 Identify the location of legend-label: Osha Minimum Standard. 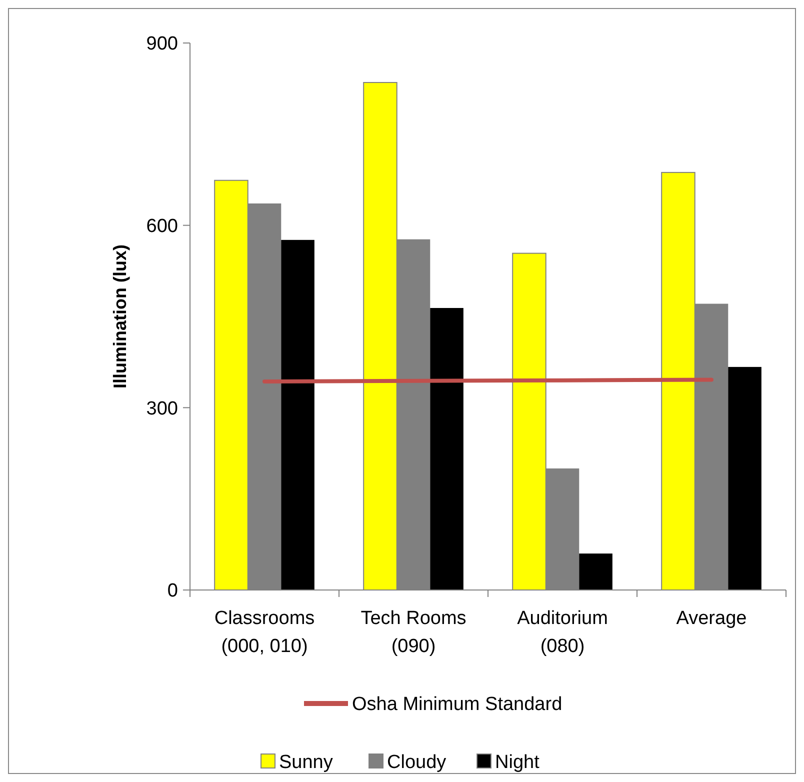
(457, 704).